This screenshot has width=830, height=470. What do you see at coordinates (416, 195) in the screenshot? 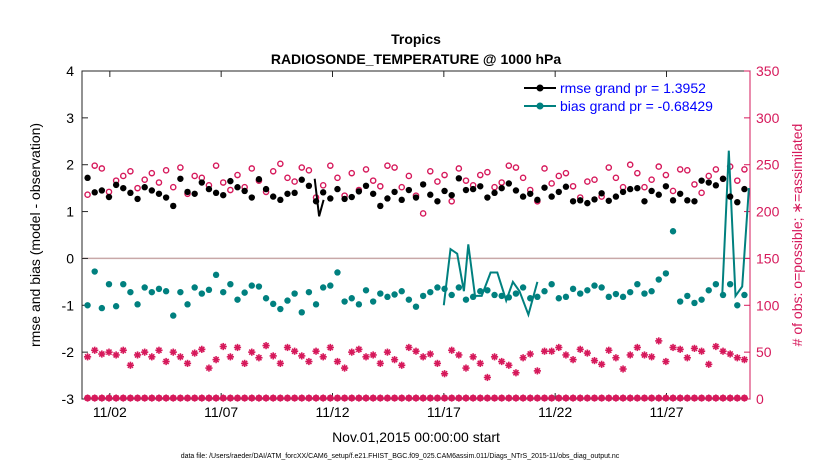
I see `rmse-series` at bounding box center [416, 195].